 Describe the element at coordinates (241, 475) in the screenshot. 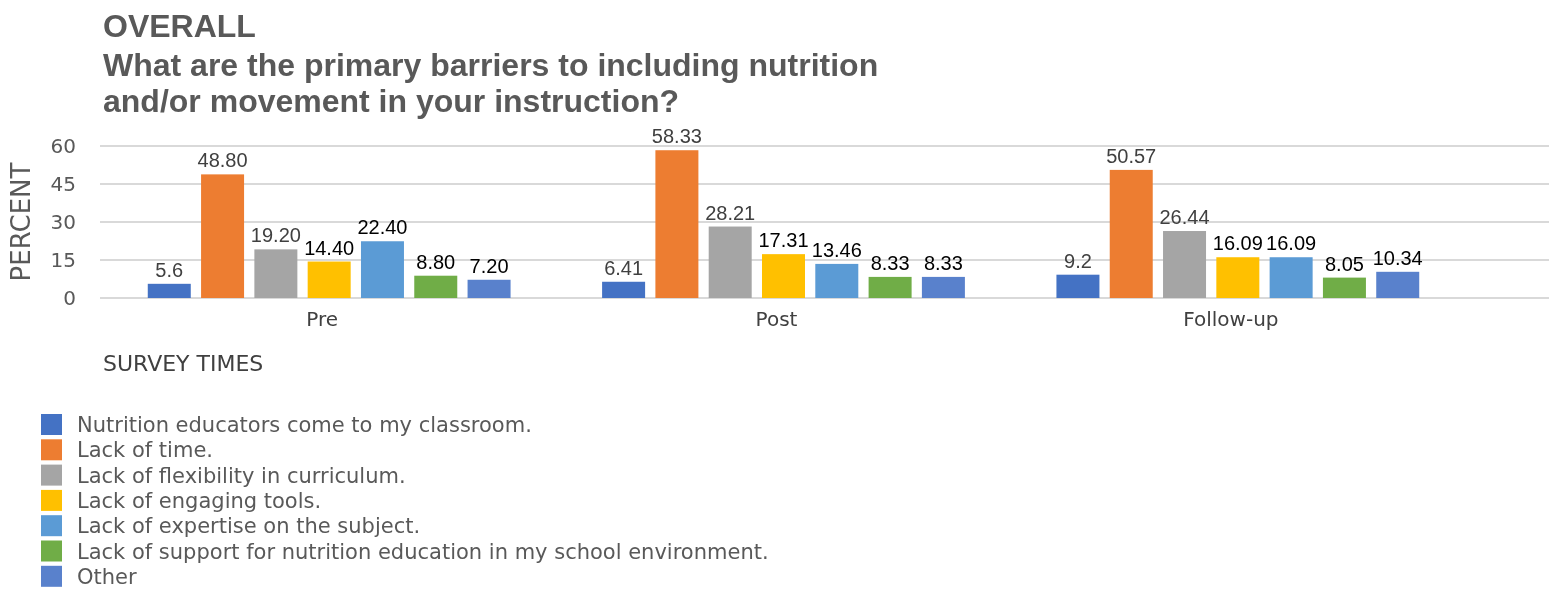

I see `legend-label: Lack of flexibility in curriculum.` at that location.